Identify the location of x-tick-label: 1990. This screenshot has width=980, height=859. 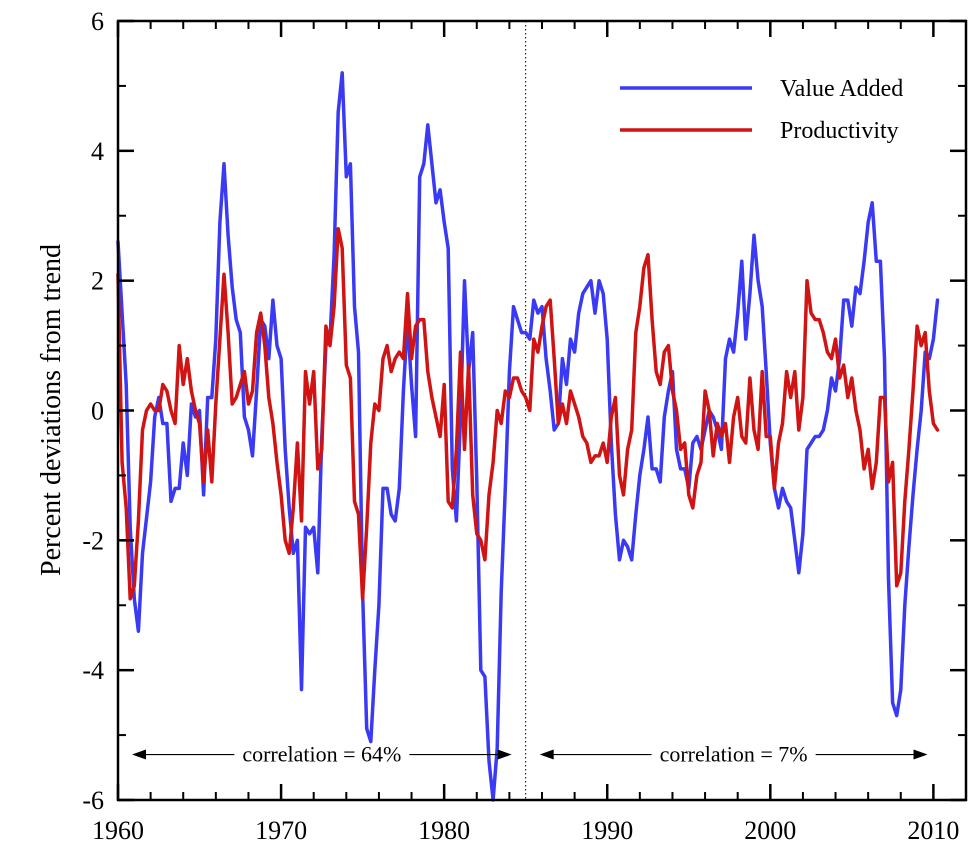
(607, 830).